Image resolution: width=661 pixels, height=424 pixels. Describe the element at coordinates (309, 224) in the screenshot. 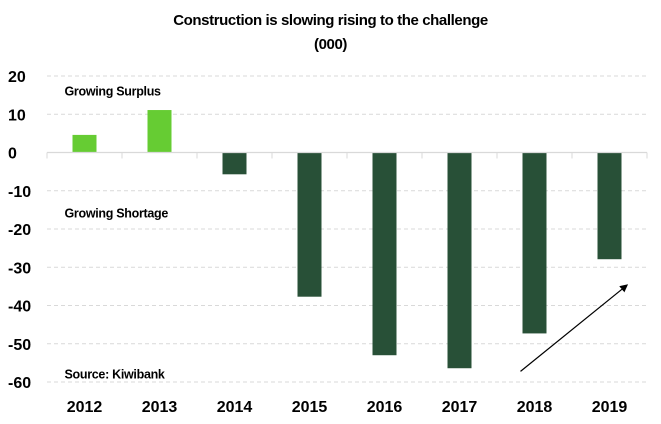

I see `bar-2015` at that location.